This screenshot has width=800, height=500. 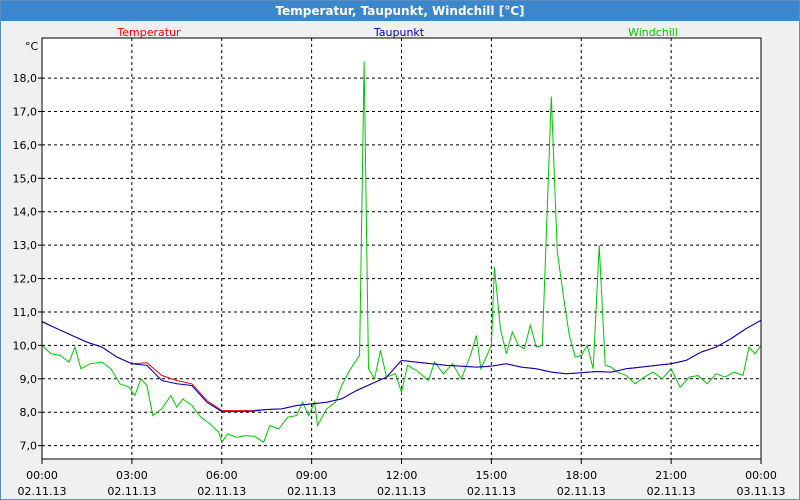 I want to click on y-tick-label: 7,0, so click(x=29, y=446).